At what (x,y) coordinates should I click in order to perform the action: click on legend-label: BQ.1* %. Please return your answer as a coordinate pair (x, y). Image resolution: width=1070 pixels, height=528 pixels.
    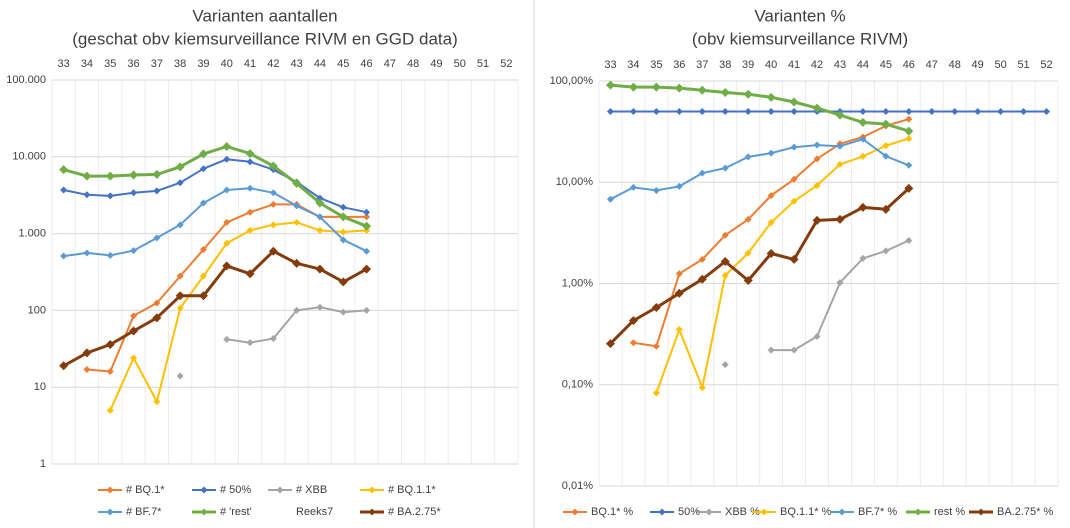
    Looking at the image, I should click on (612, 512).